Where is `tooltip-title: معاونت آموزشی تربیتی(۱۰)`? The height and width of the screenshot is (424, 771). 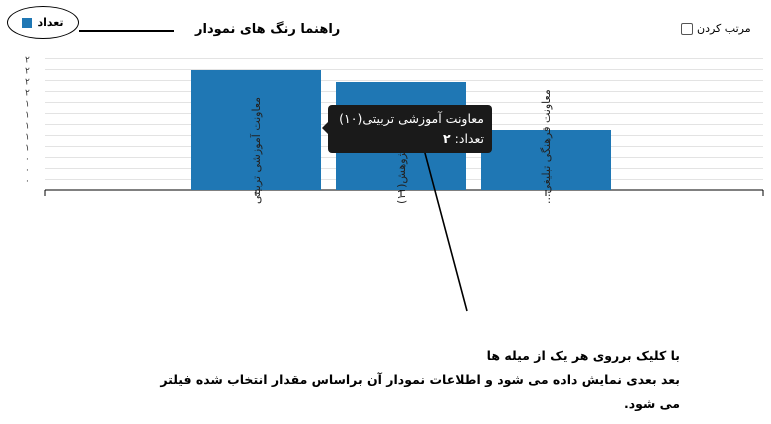
tooltip-title: معاونت آموزشی تربیتی(۱۰) is located at coordinates (411, 118).